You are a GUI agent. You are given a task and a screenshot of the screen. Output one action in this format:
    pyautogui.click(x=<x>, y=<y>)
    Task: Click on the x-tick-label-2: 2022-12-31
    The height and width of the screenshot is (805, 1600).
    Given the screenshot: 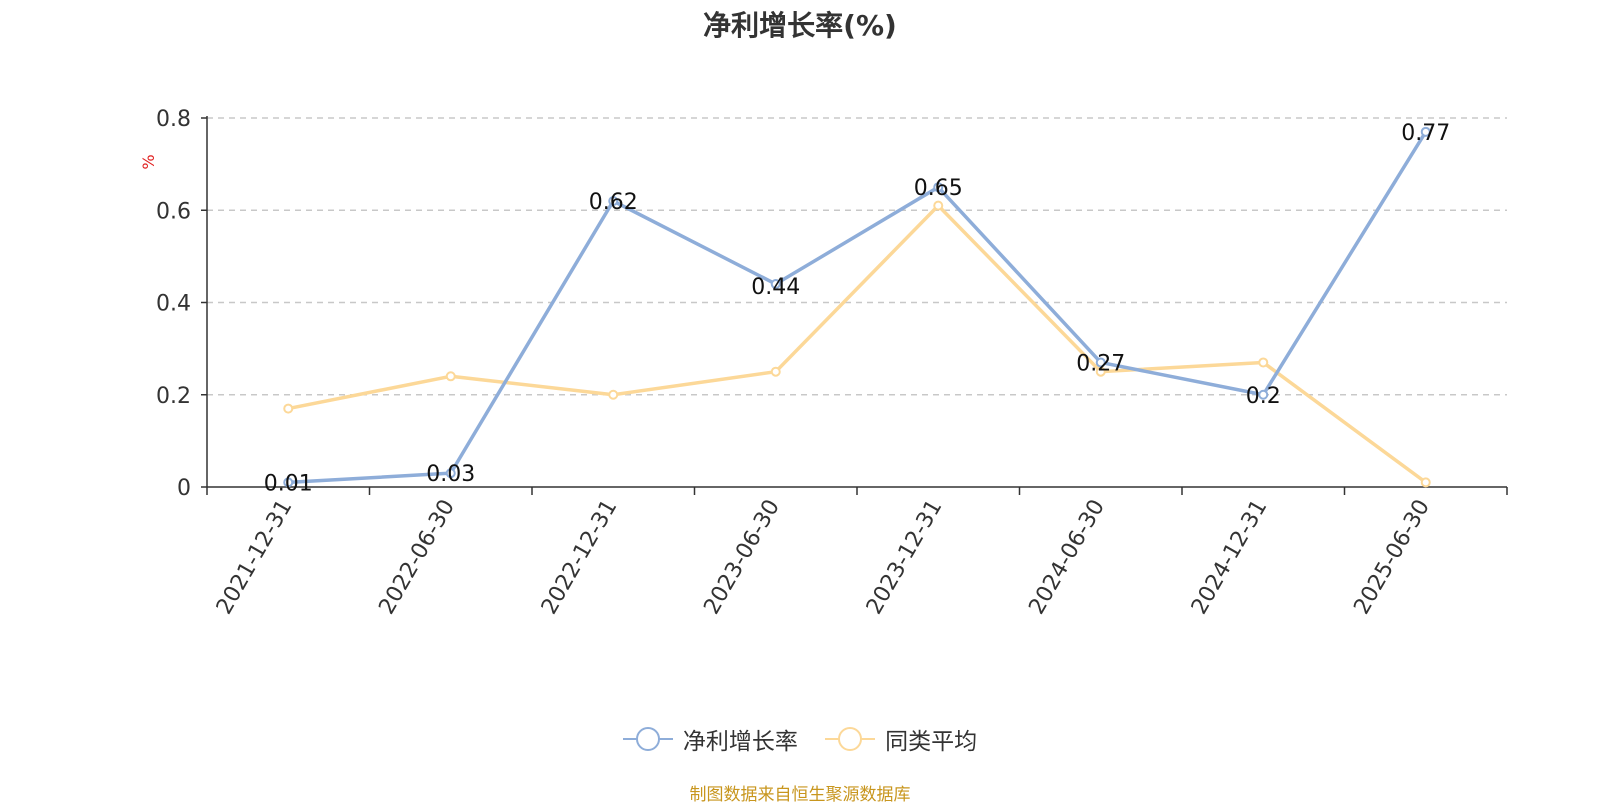 What is the action you would take?
    pyautogui.click(x=580, y=557)
    